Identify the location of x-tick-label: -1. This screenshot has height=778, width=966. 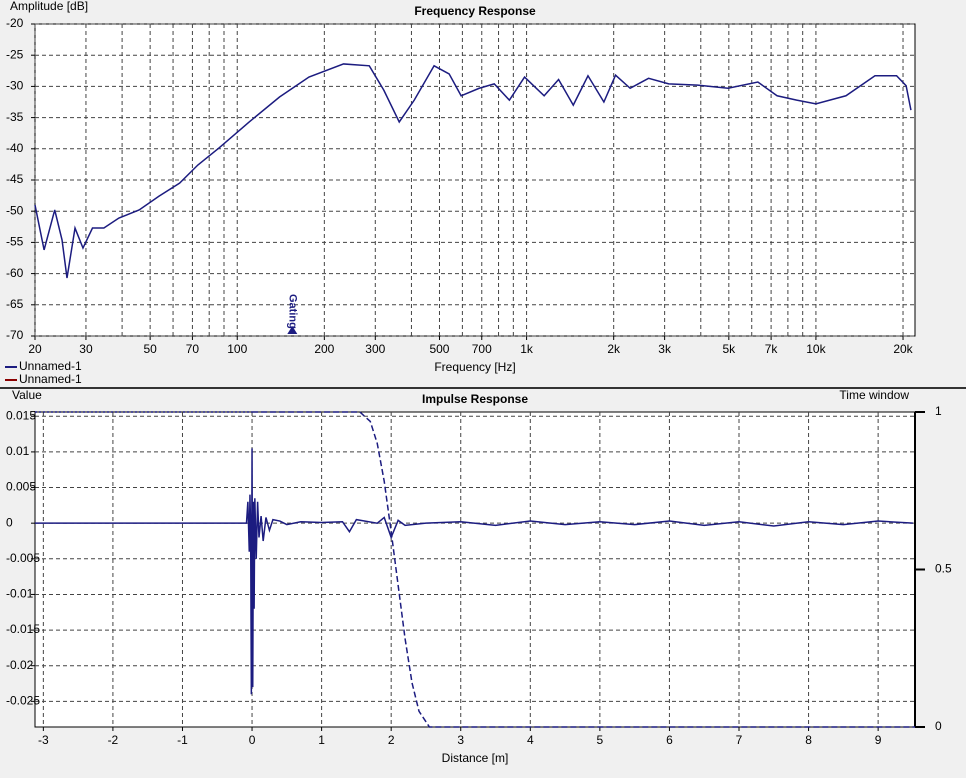
(182, 740).